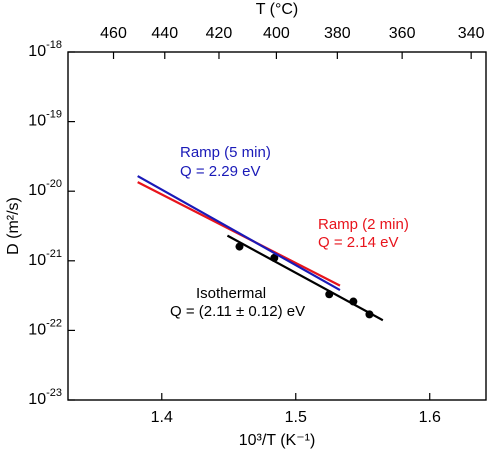 This screenshot has width=500, height=459. What do you see at coordinates (54, 45) in the screenshot?
I see `y-tick-exponent: -18` at bounding box center [54, 45].